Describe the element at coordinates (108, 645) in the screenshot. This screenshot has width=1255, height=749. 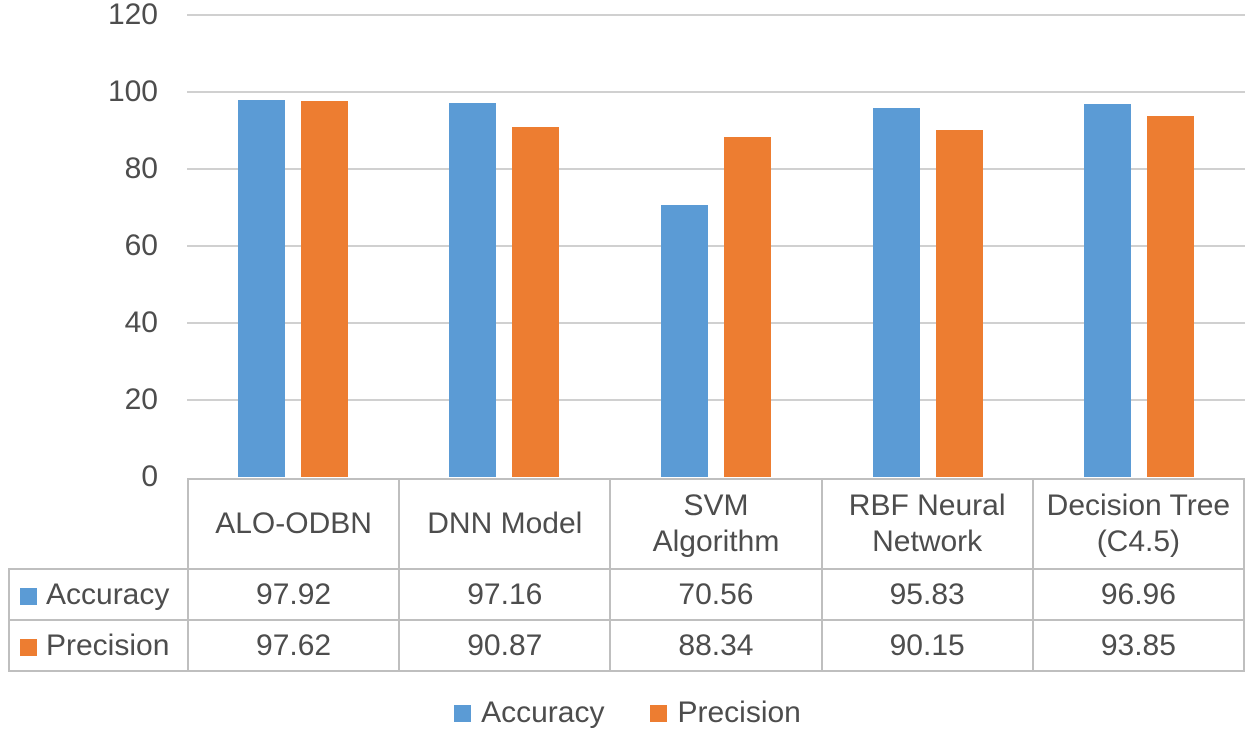
I see `series-name-label: Precision` at that location.